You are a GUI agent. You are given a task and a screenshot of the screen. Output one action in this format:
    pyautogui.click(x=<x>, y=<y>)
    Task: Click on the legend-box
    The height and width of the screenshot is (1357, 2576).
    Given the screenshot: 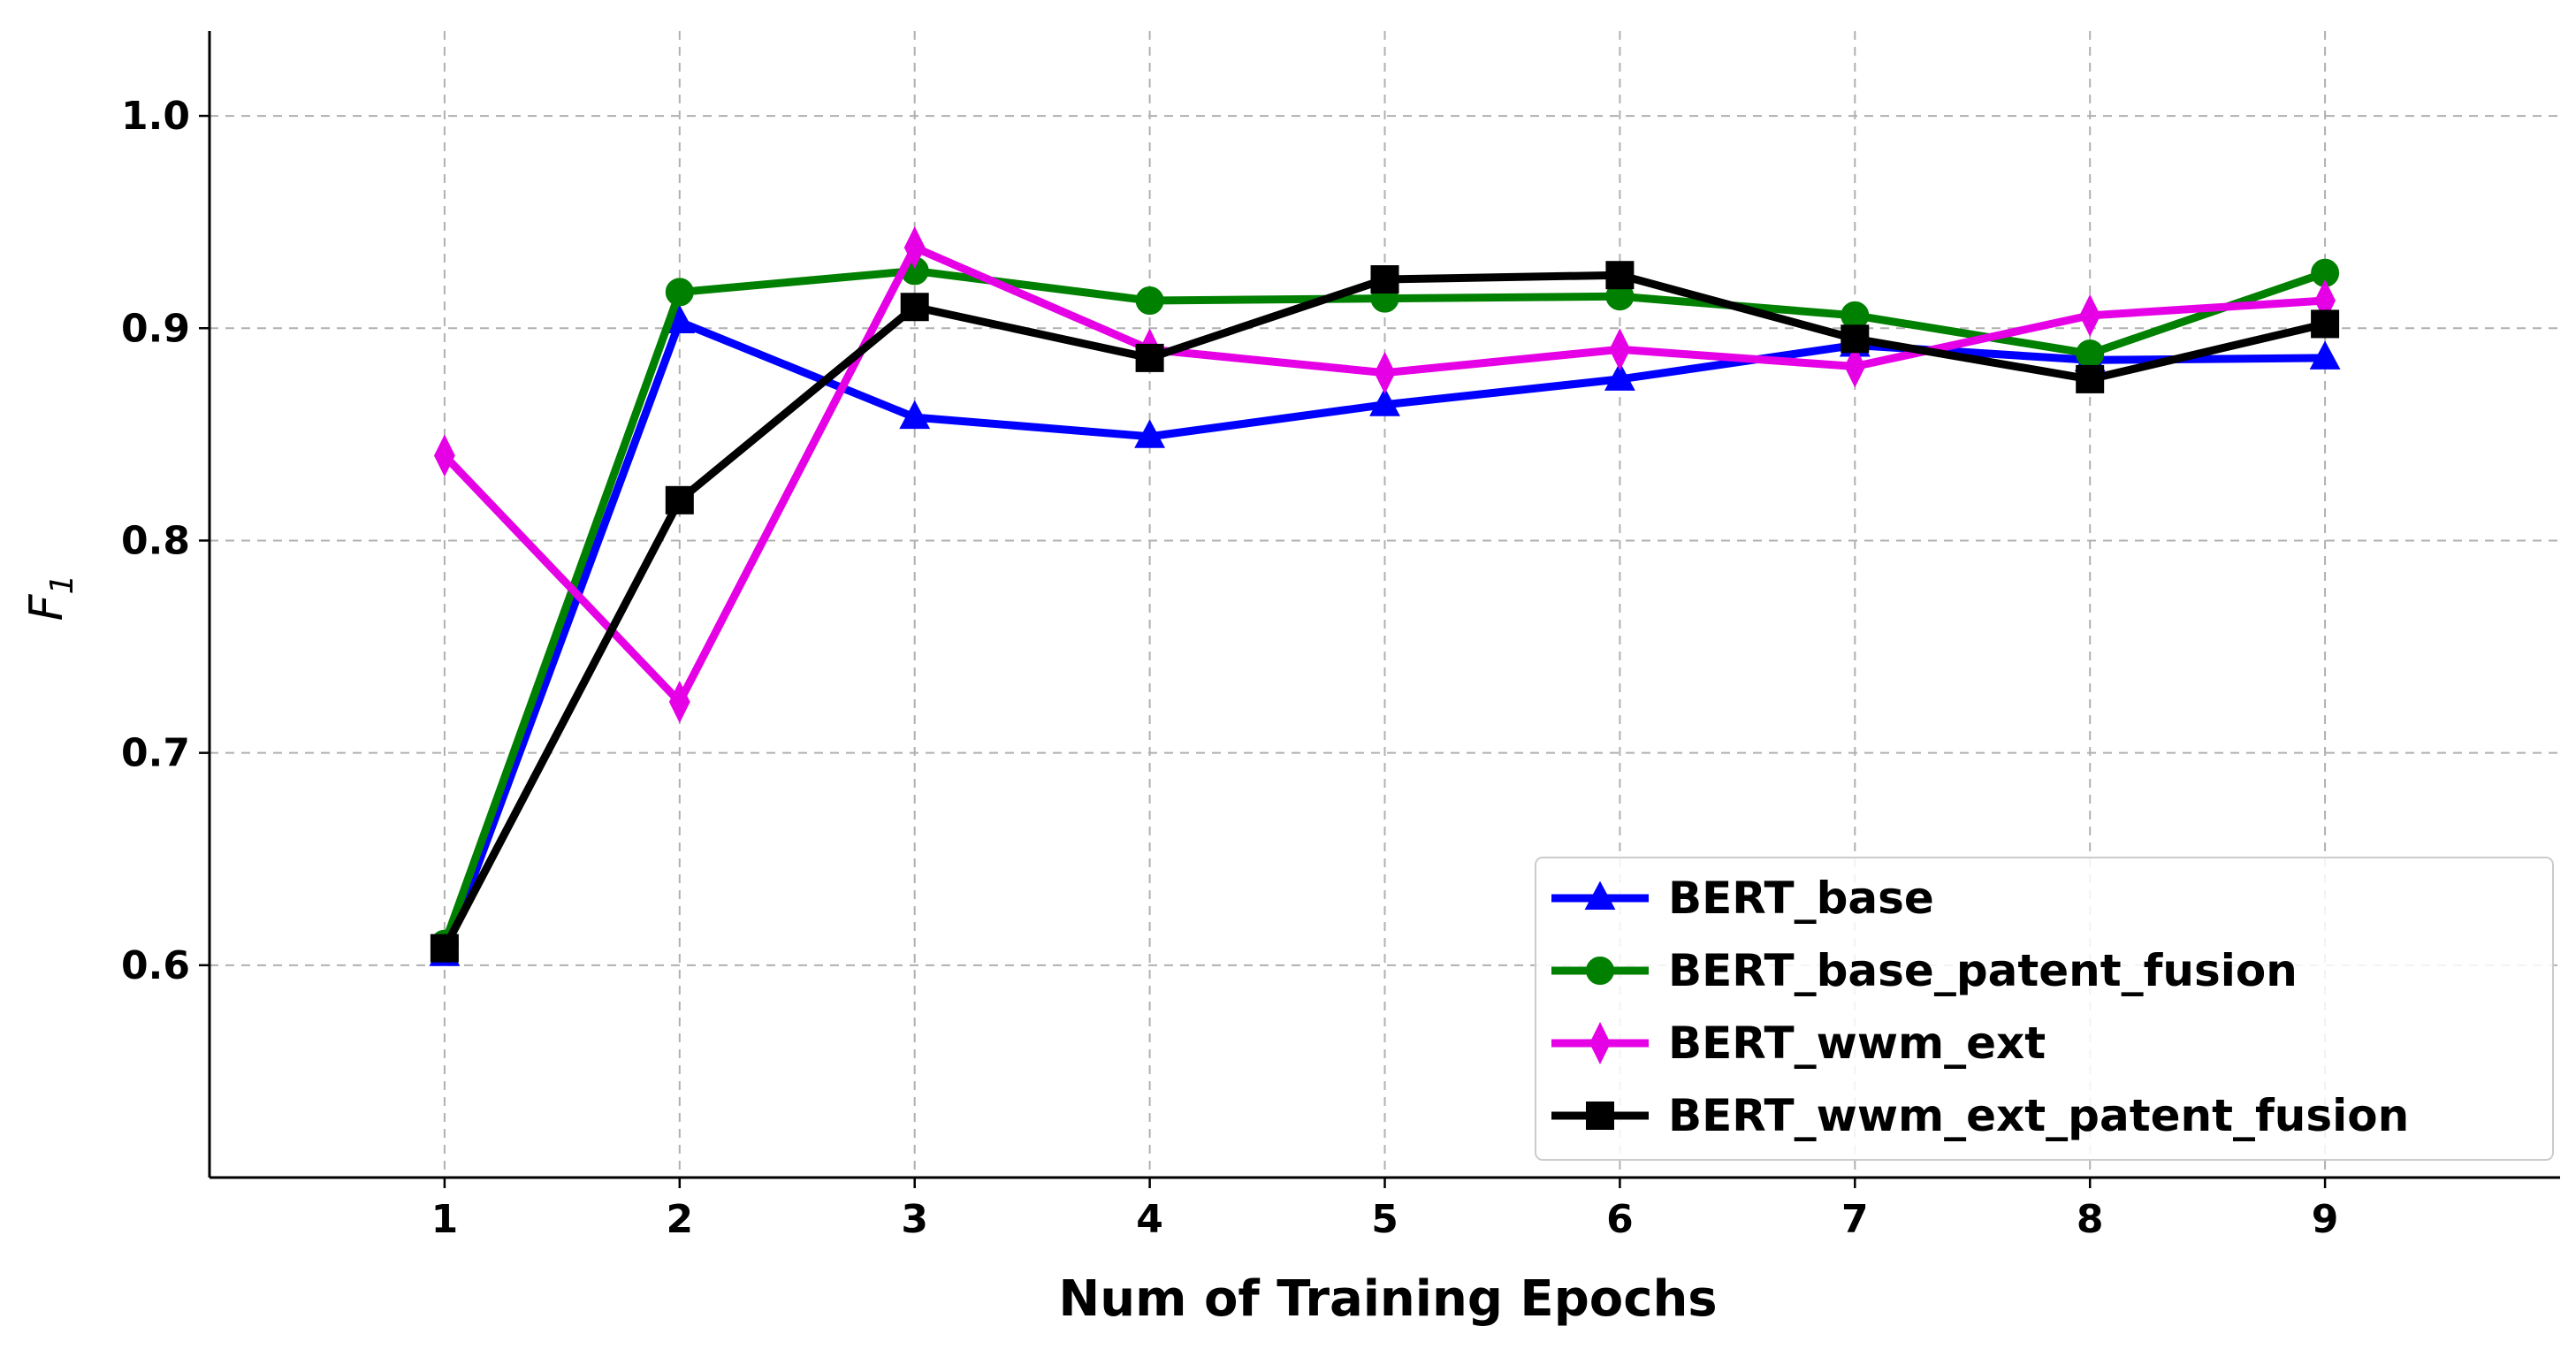 What is the action you would take?
    pyautogui.click(x=2044, y=1009)
    